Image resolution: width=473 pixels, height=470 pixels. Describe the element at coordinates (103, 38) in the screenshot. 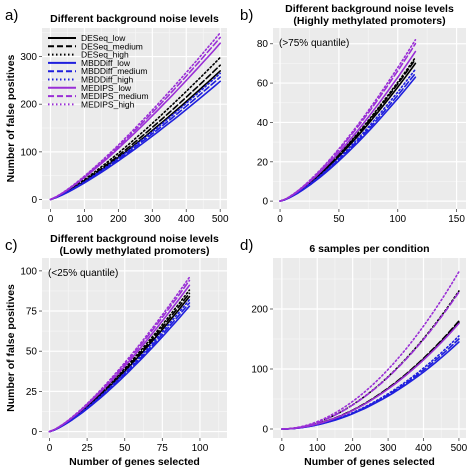

I see `legend-label: DESeq_low` at that location.